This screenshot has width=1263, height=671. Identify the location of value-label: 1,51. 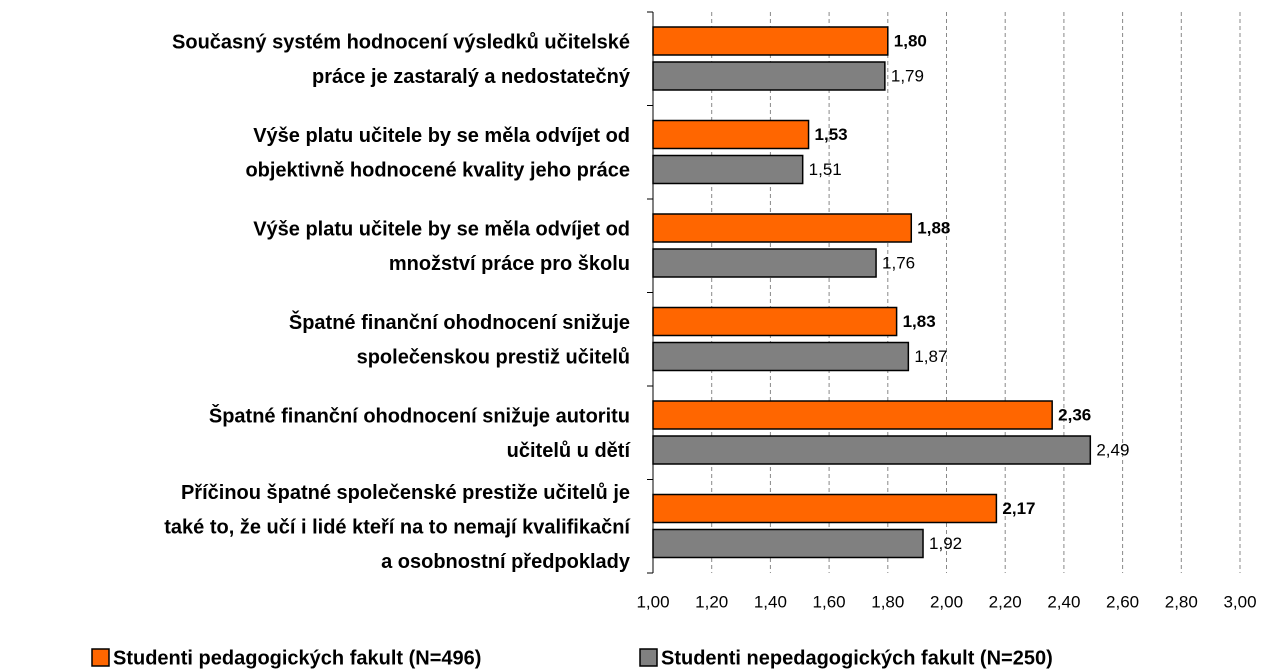
(825, 169).